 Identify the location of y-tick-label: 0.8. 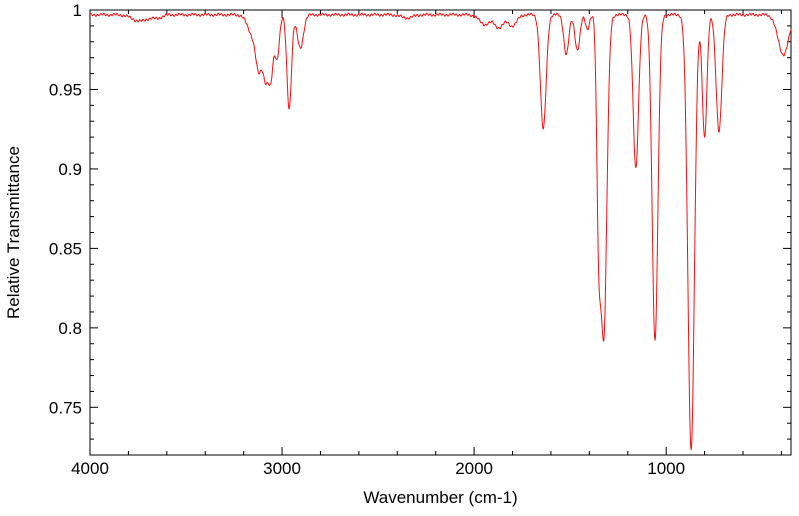
(70, 328).